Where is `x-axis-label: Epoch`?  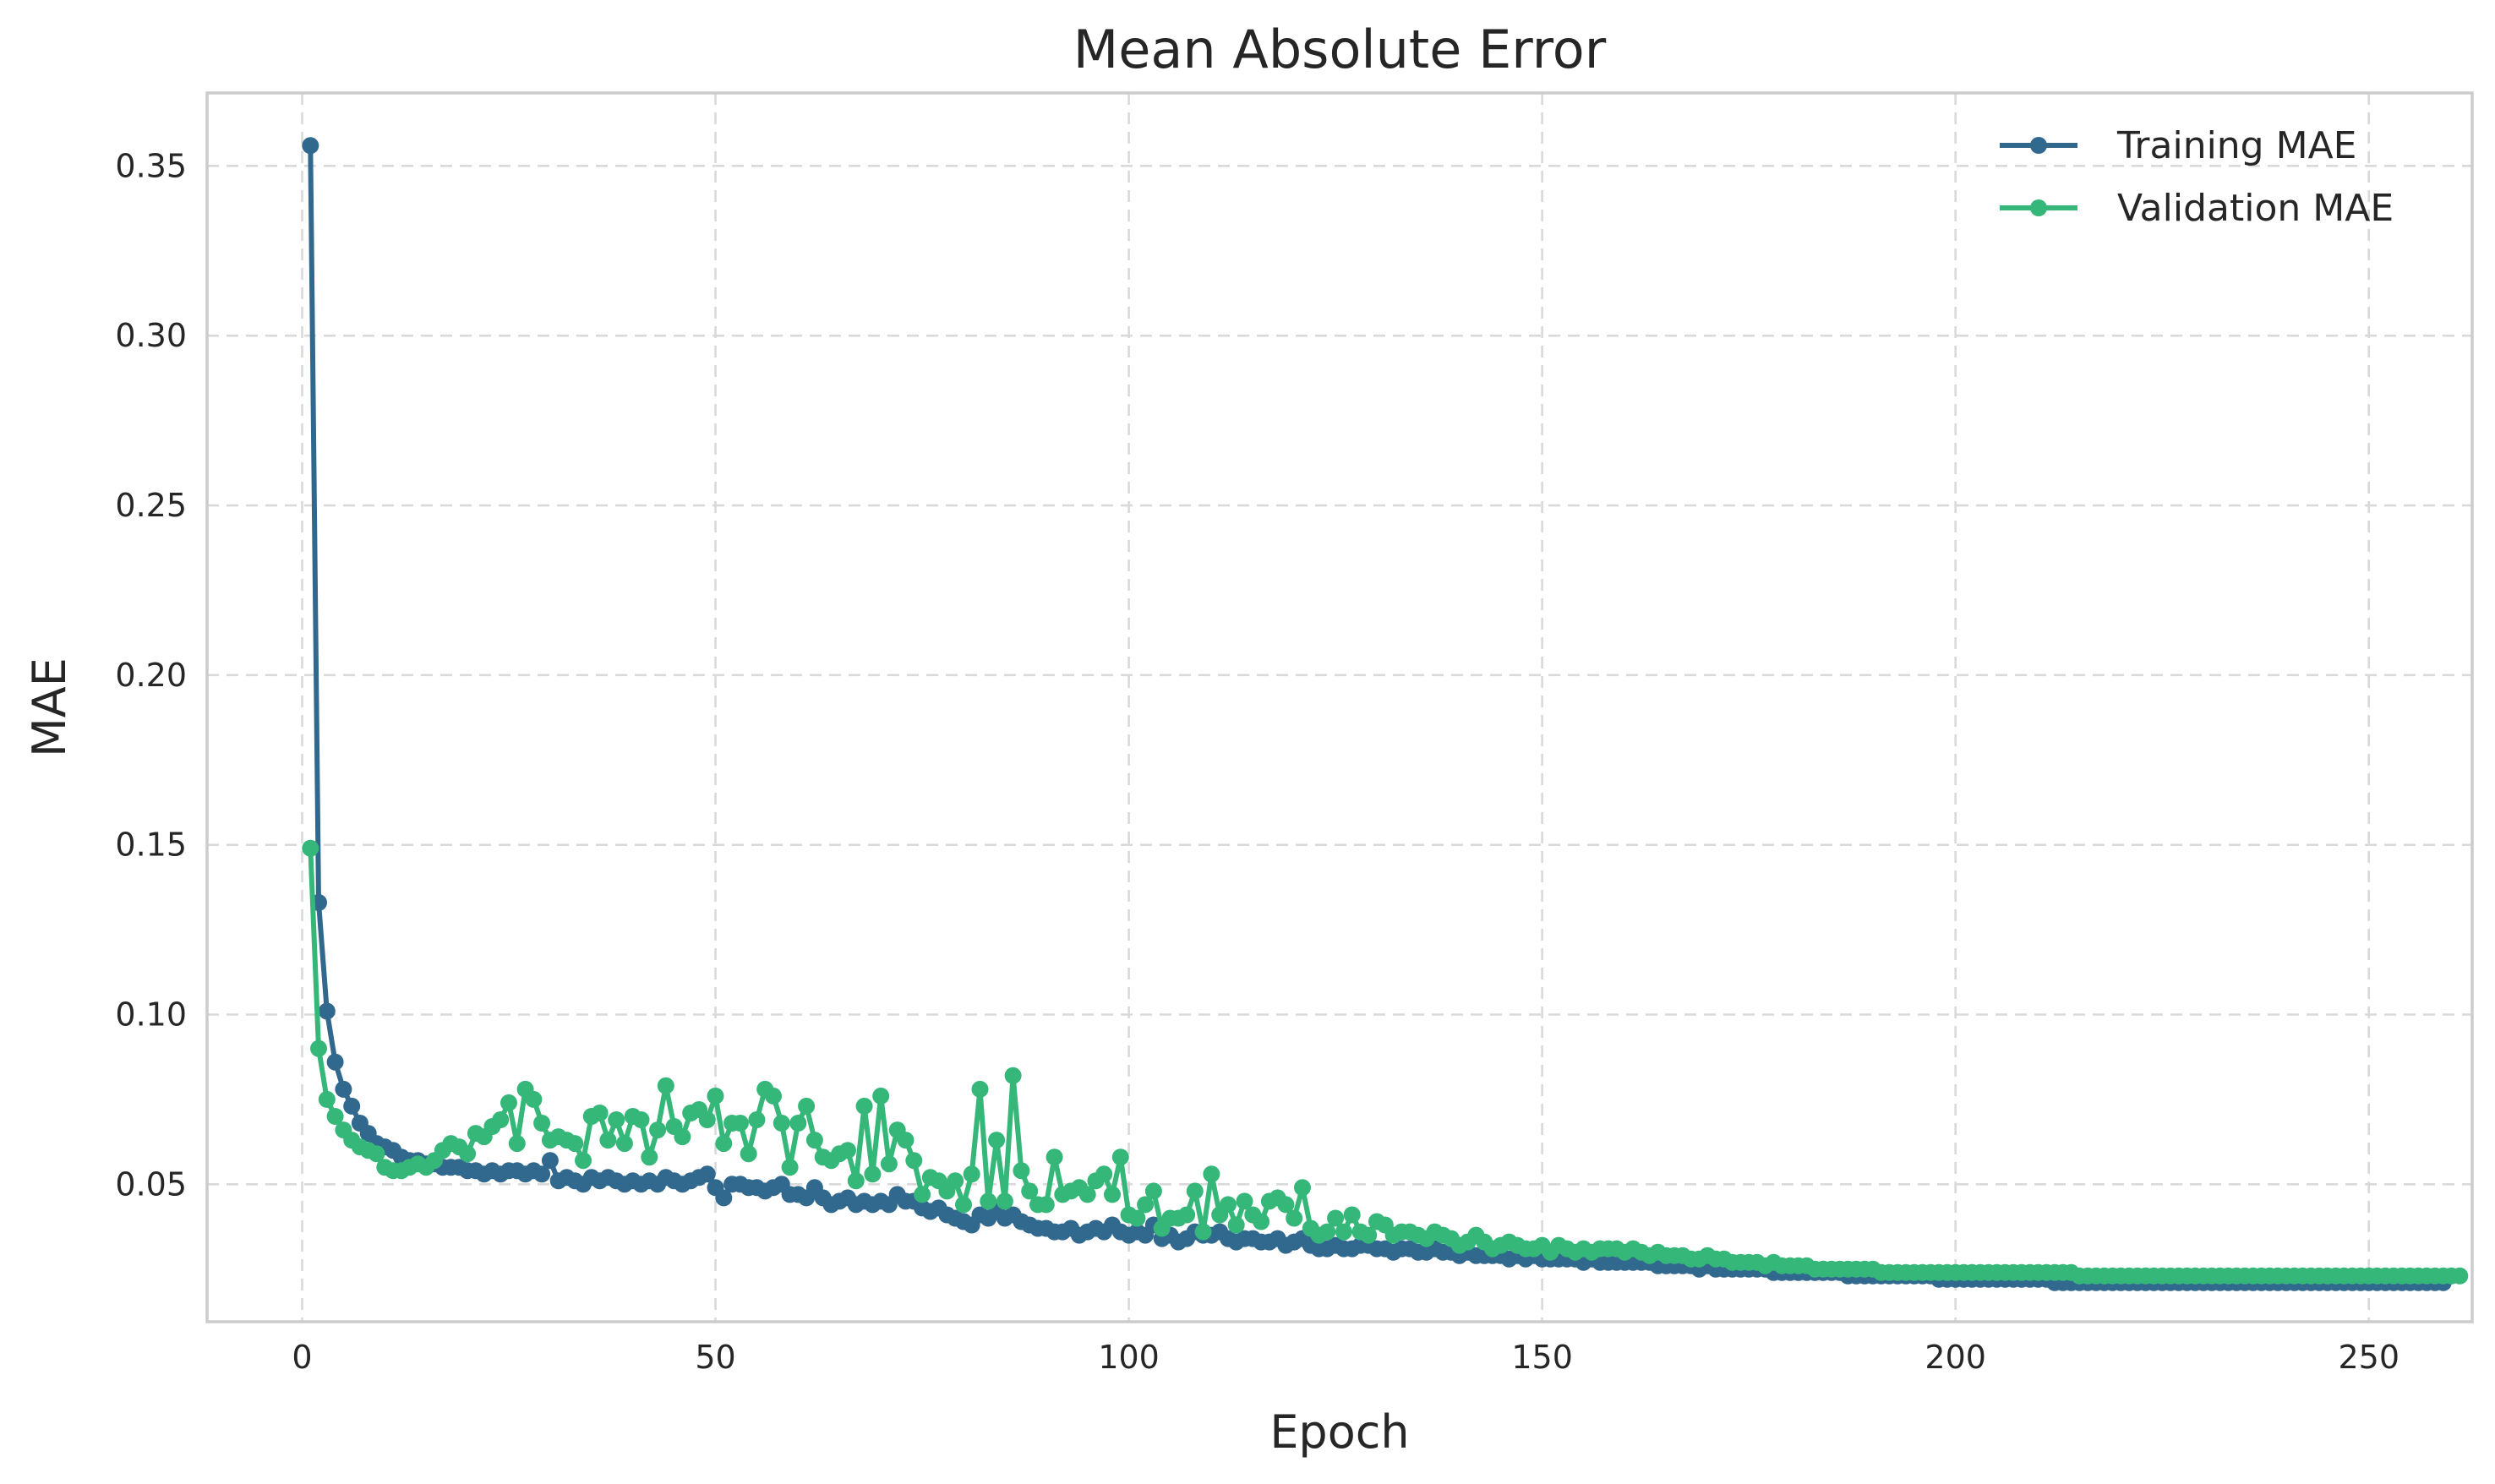 x-axis-label: Epoch is located at coordinates (1339, 1432).